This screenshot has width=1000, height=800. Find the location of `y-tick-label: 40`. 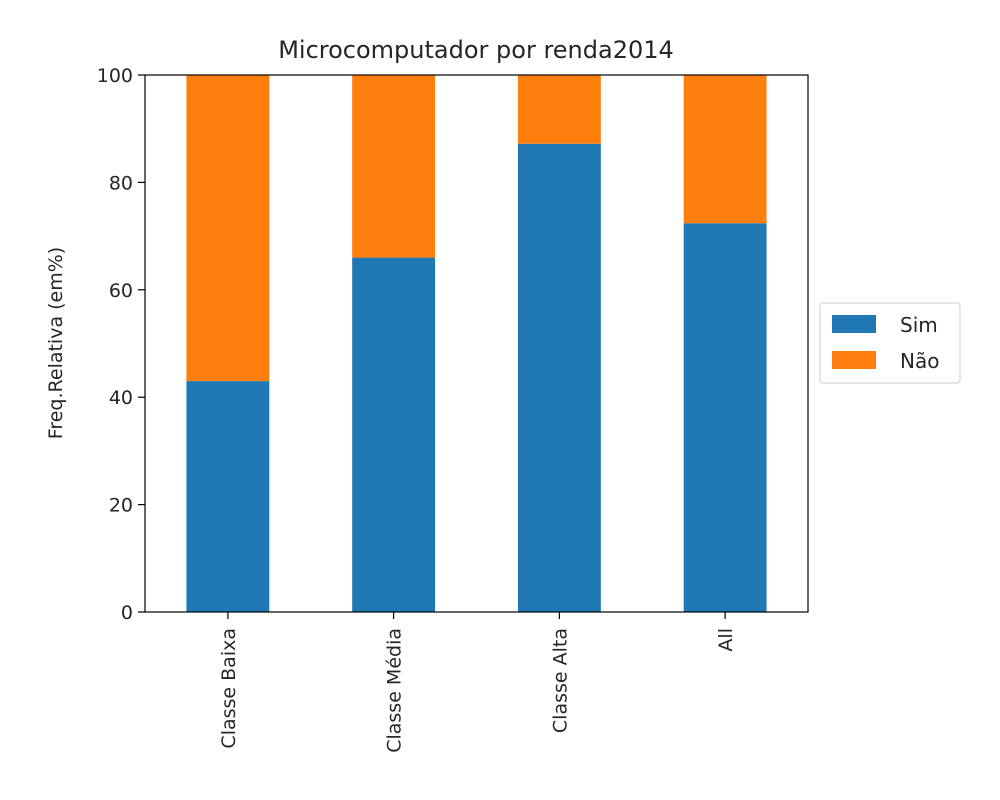

y-tick-label: 40 is located at coordinates (121, 398).